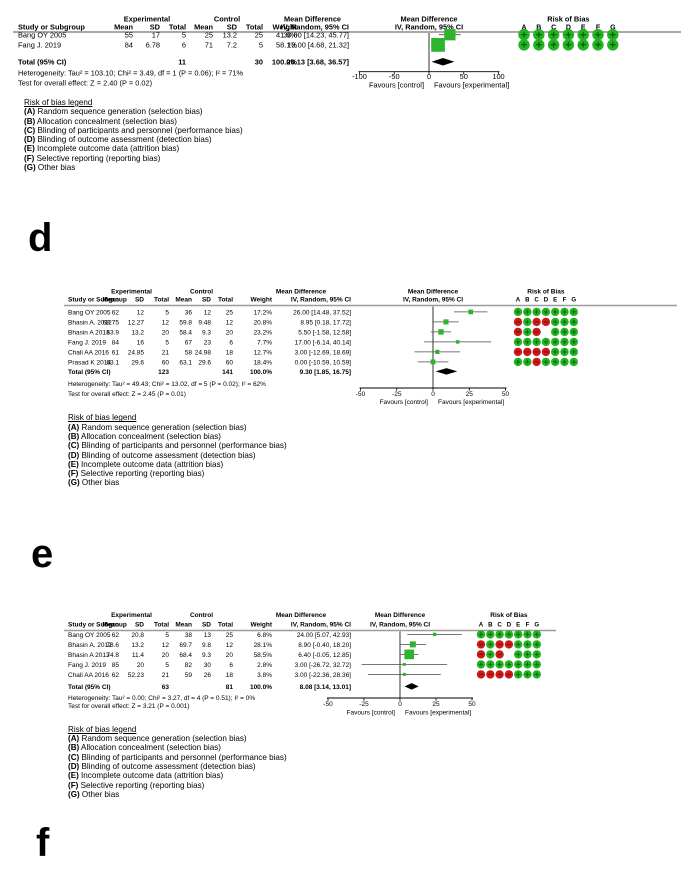 The image size is (684, 871). Describe the element at coordinates (325, 687) in the screenshot. I see `total-md-ci-text: 8.08 [3.14, 13.01]` at that location.